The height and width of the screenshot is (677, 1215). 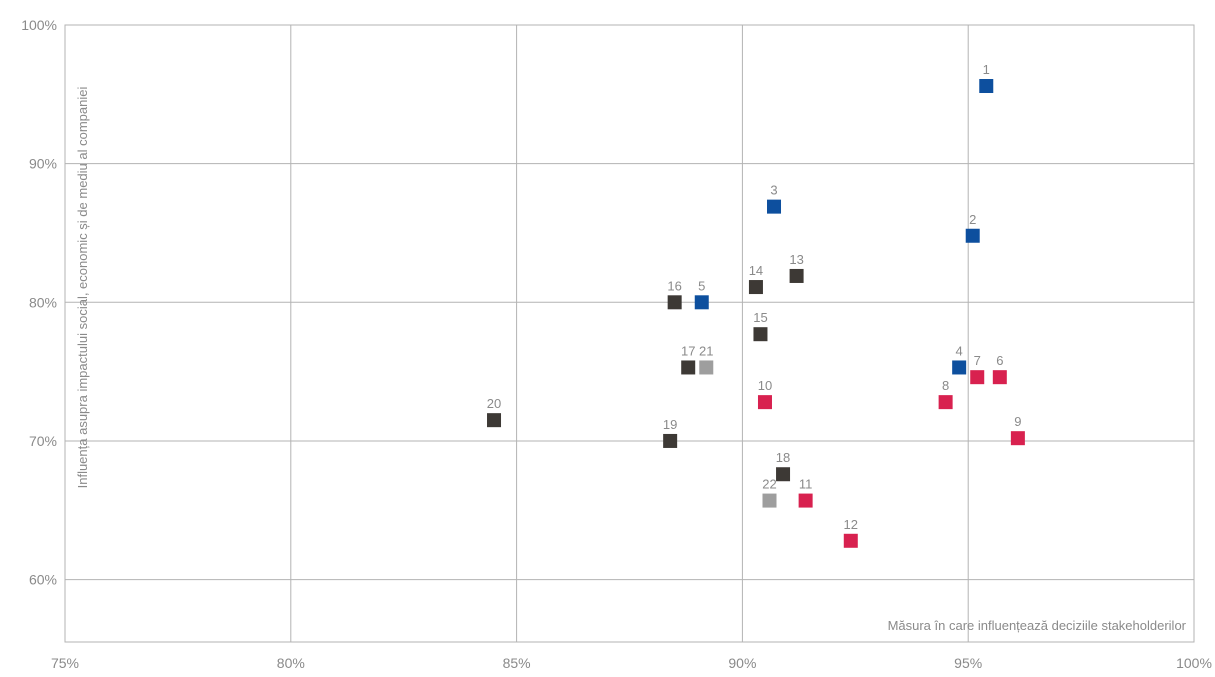 What do you see at coordinates (742, 663) in the screenshot?
I see `x-tick-label: 90%` at bounding box center [742, 663].